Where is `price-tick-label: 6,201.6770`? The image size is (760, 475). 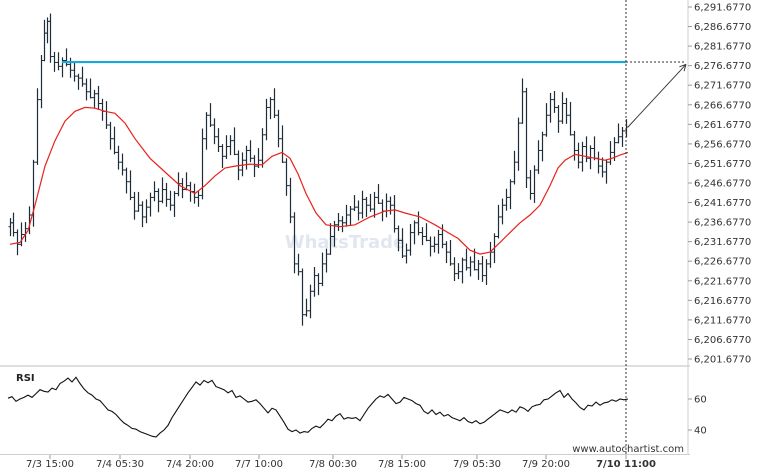
price-tick-label: 6,201.6770 is located at coordinates (722, 360).